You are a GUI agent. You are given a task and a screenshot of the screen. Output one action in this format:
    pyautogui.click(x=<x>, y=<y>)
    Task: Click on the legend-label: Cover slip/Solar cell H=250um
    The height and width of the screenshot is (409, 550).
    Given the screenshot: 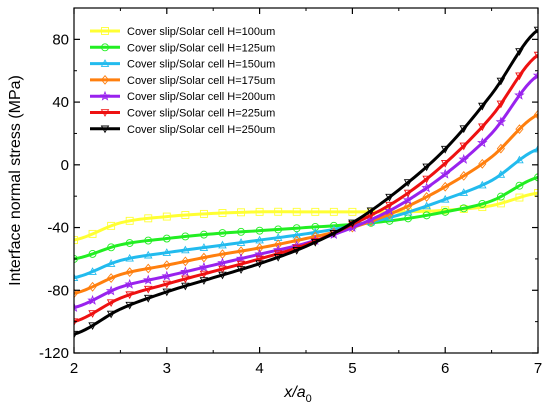 What is the action you would take?
    pyautogui.click(x=201, y=130)
    